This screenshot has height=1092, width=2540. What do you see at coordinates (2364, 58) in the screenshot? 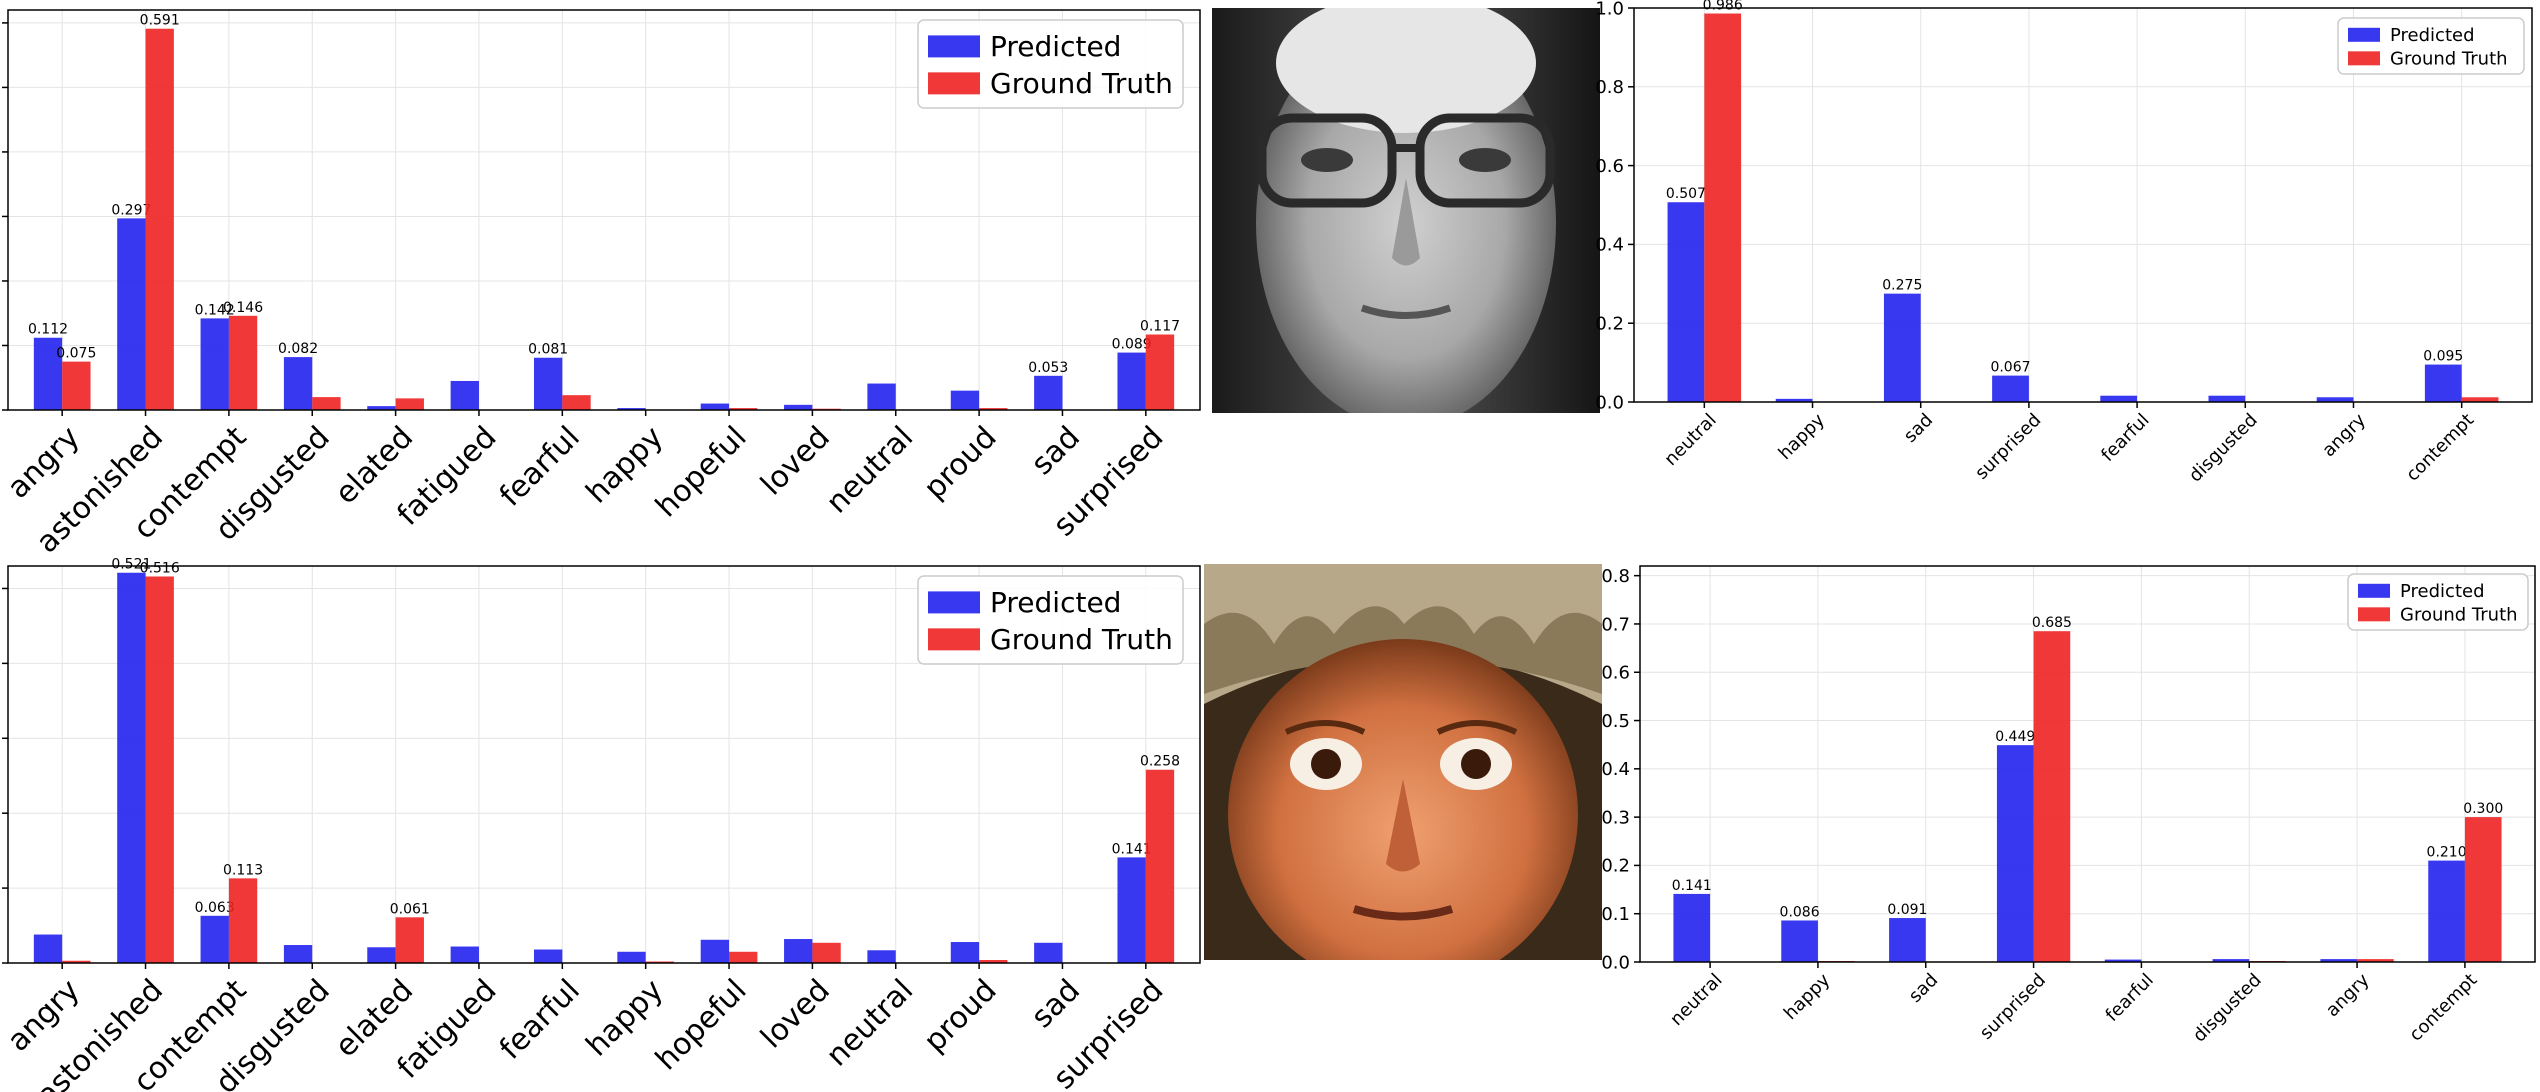
I see `legend-swatch-ground-truth` at bounding box center [2364, 58].